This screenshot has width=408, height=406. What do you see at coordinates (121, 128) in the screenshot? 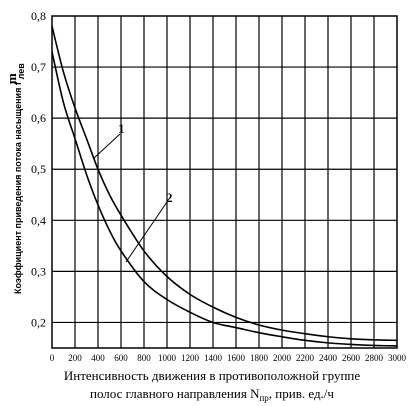
I see `series-1-label: 1` at bounding box center [121, 128].